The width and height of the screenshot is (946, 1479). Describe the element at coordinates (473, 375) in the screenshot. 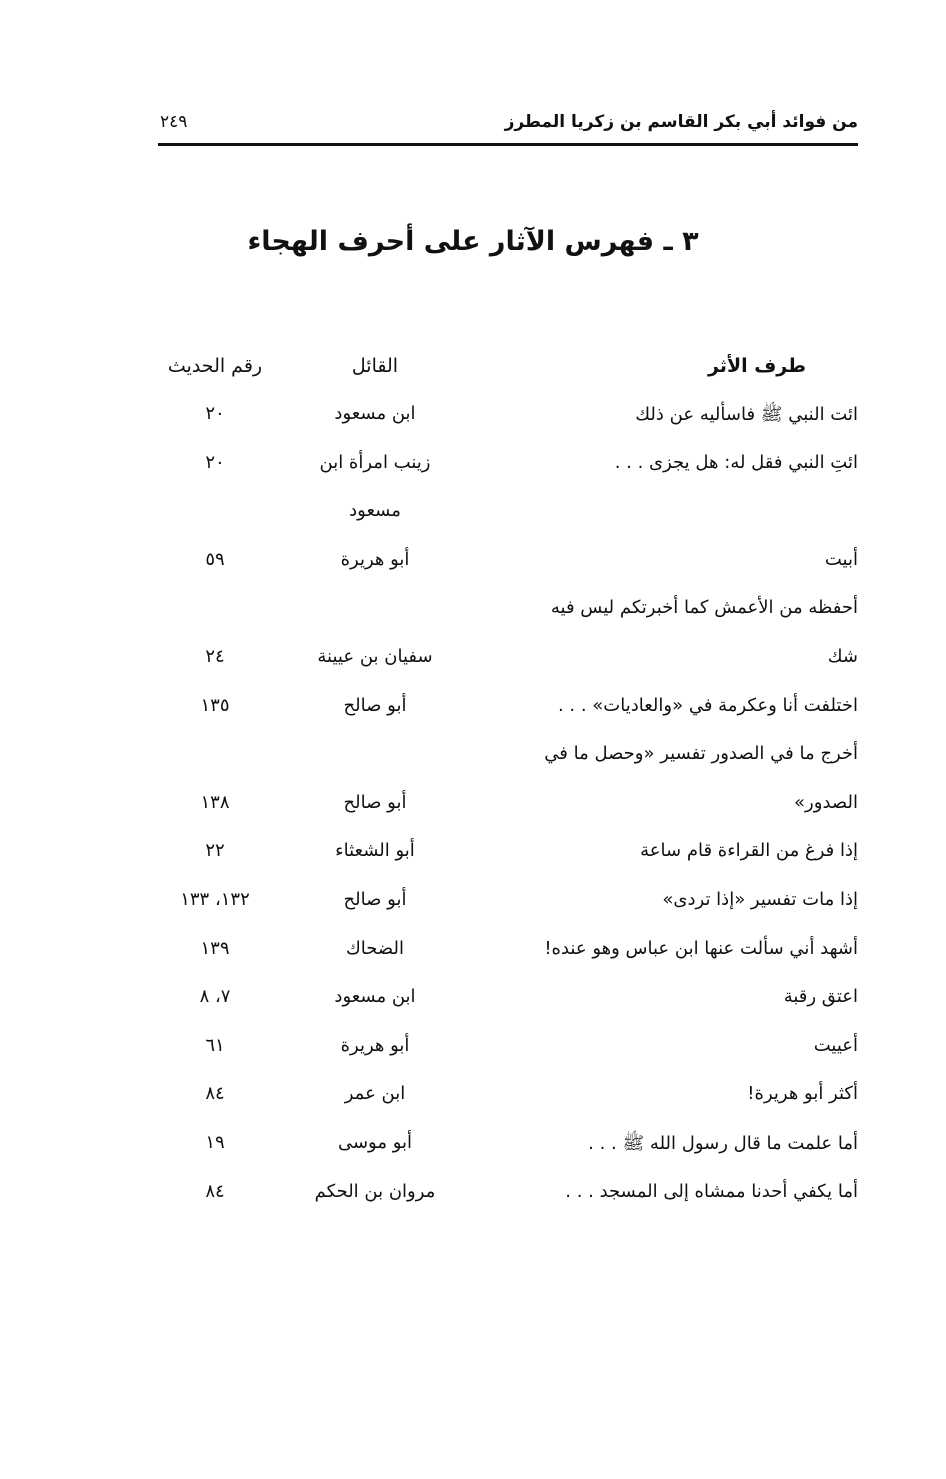

I see `column-headers: طرف الأثر القائل رقم الحديث` at that location.